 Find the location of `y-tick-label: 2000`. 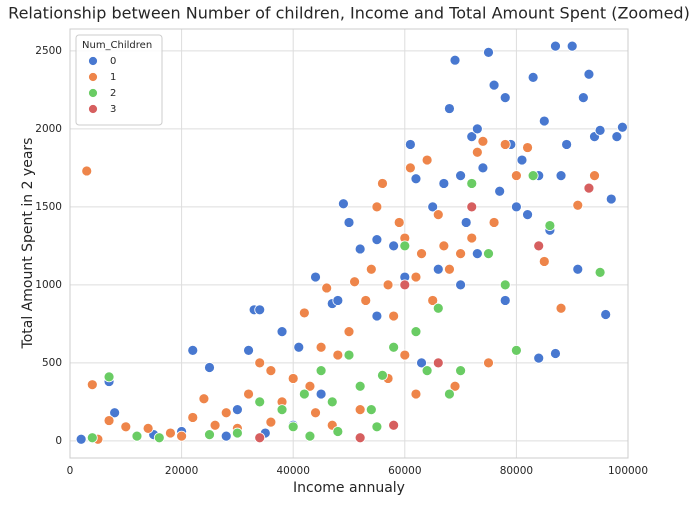

y-tick-label: 2000 is located at coordinates (48, 129).